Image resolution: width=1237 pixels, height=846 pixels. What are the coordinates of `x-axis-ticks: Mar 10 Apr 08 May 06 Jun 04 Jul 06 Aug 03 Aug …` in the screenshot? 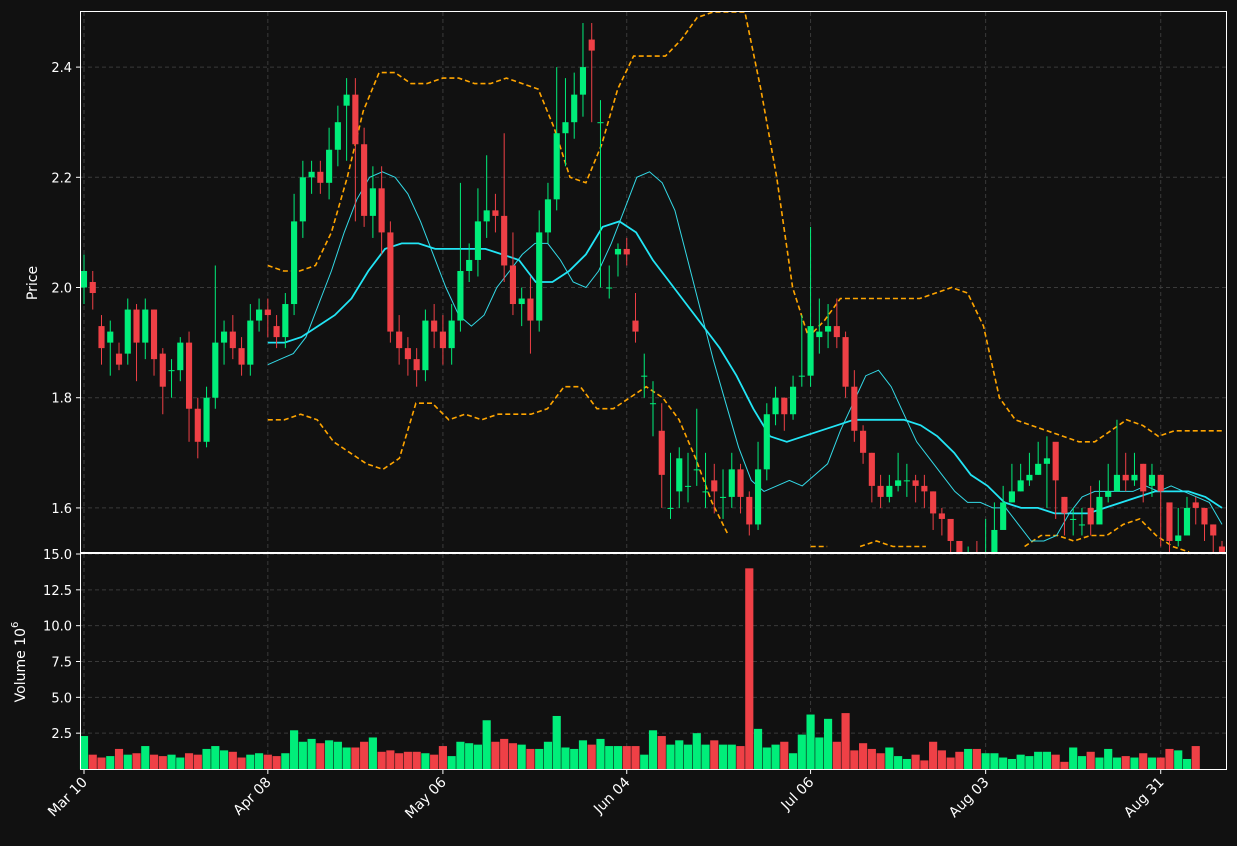 It's located at (606, 795).